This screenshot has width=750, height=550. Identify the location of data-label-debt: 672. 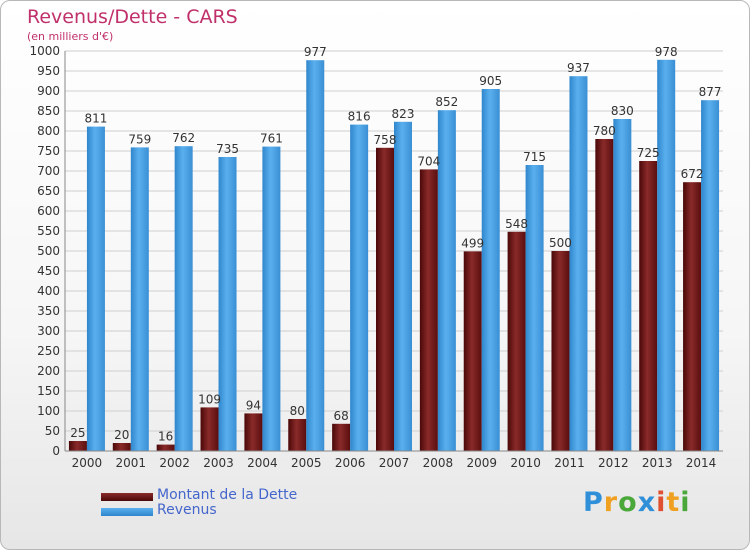
(692, 174).